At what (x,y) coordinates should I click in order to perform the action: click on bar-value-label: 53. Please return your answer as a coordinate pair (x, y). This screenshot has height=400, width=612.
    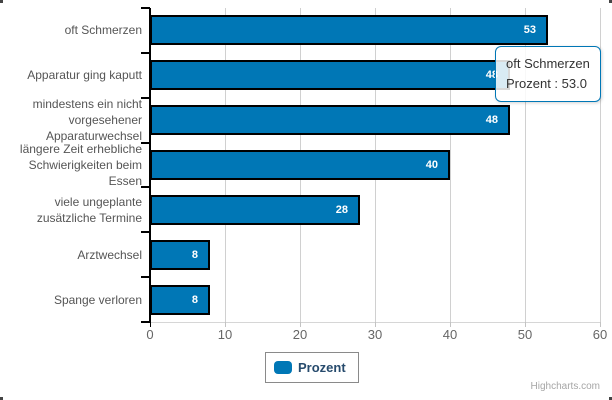
    Looking at the image, I should click on (529, 30).